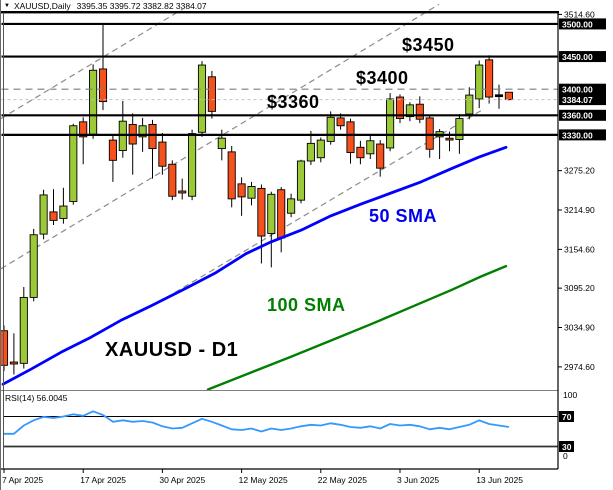  Describe the element at coordinates (577, 100) in the screenshot. I see `price-level-badge-label: 3384.07` at that location.